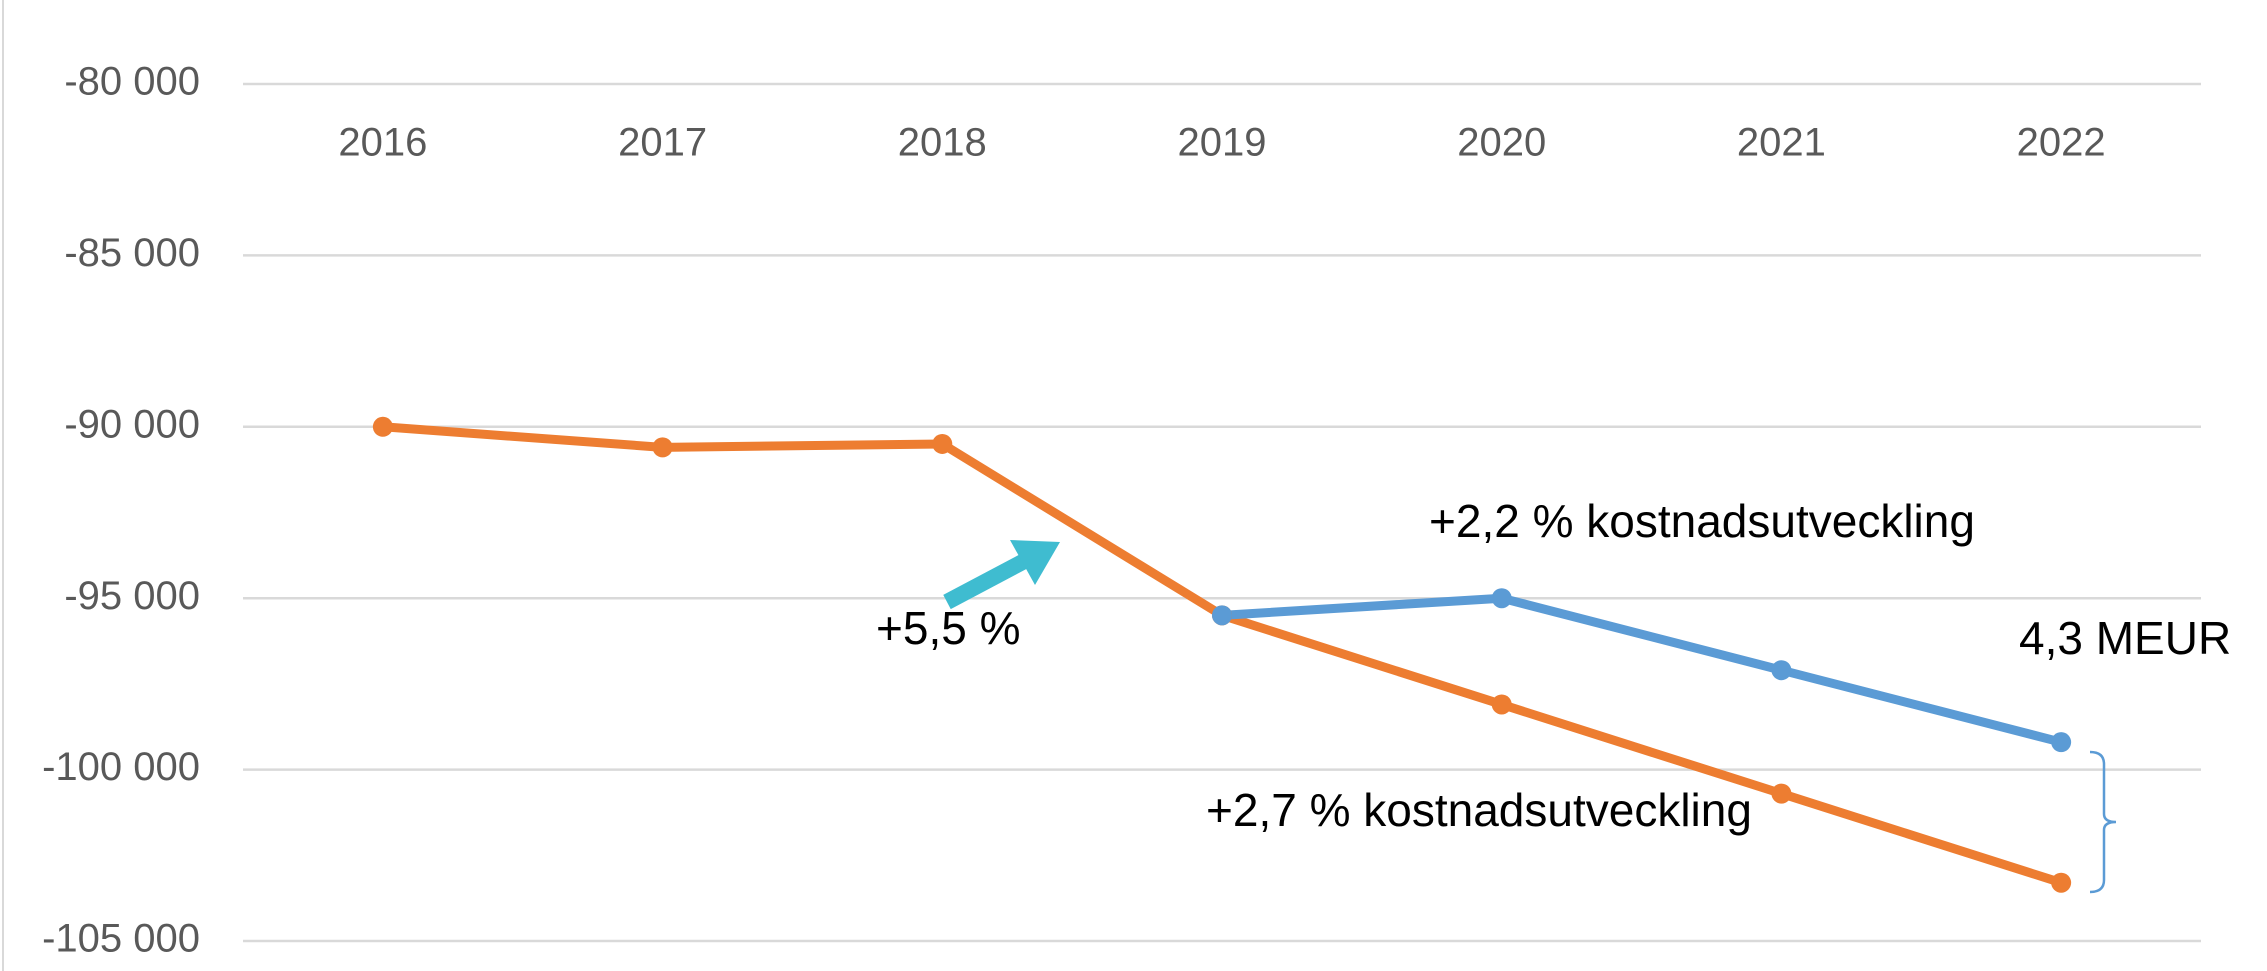 The width and height of the screenshot is (2267, 971). What do you see at coordinates (121, 767) in the screenshot?
I see `y-tick-label: -100 000` at bounding box center [121, 767].